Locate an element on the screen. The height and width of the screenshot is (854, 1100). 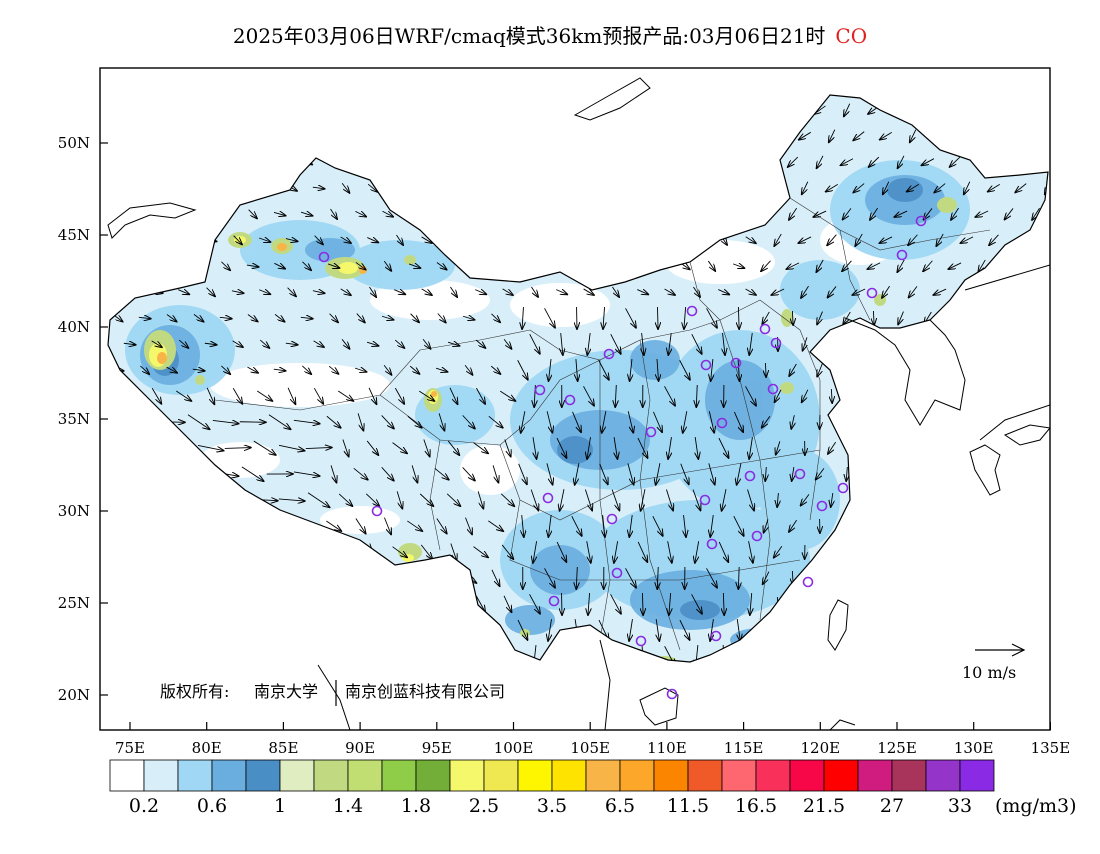
colorbar-label: 0.2 is located at coordinates (144, 806).